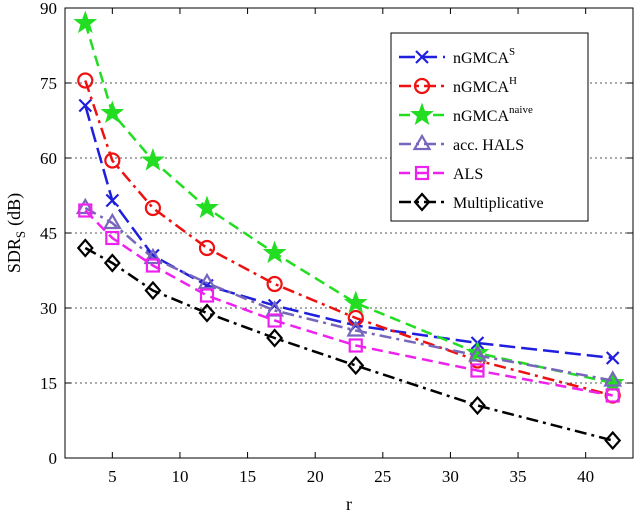 This screenshot has height=514, width=640. What do you see at coordinates (315, 476) in the screenshot?
I see `x-tick-label: 20` at bounding box center [315, 476].